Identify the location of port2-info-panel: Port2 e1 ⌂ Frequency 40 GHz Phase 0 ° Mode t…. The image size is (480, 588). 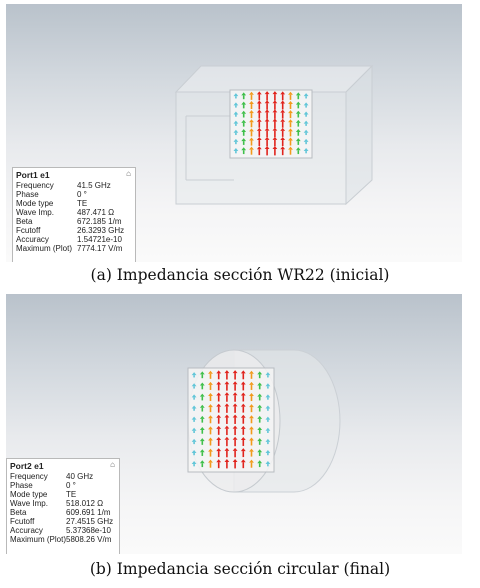
(63, 506).